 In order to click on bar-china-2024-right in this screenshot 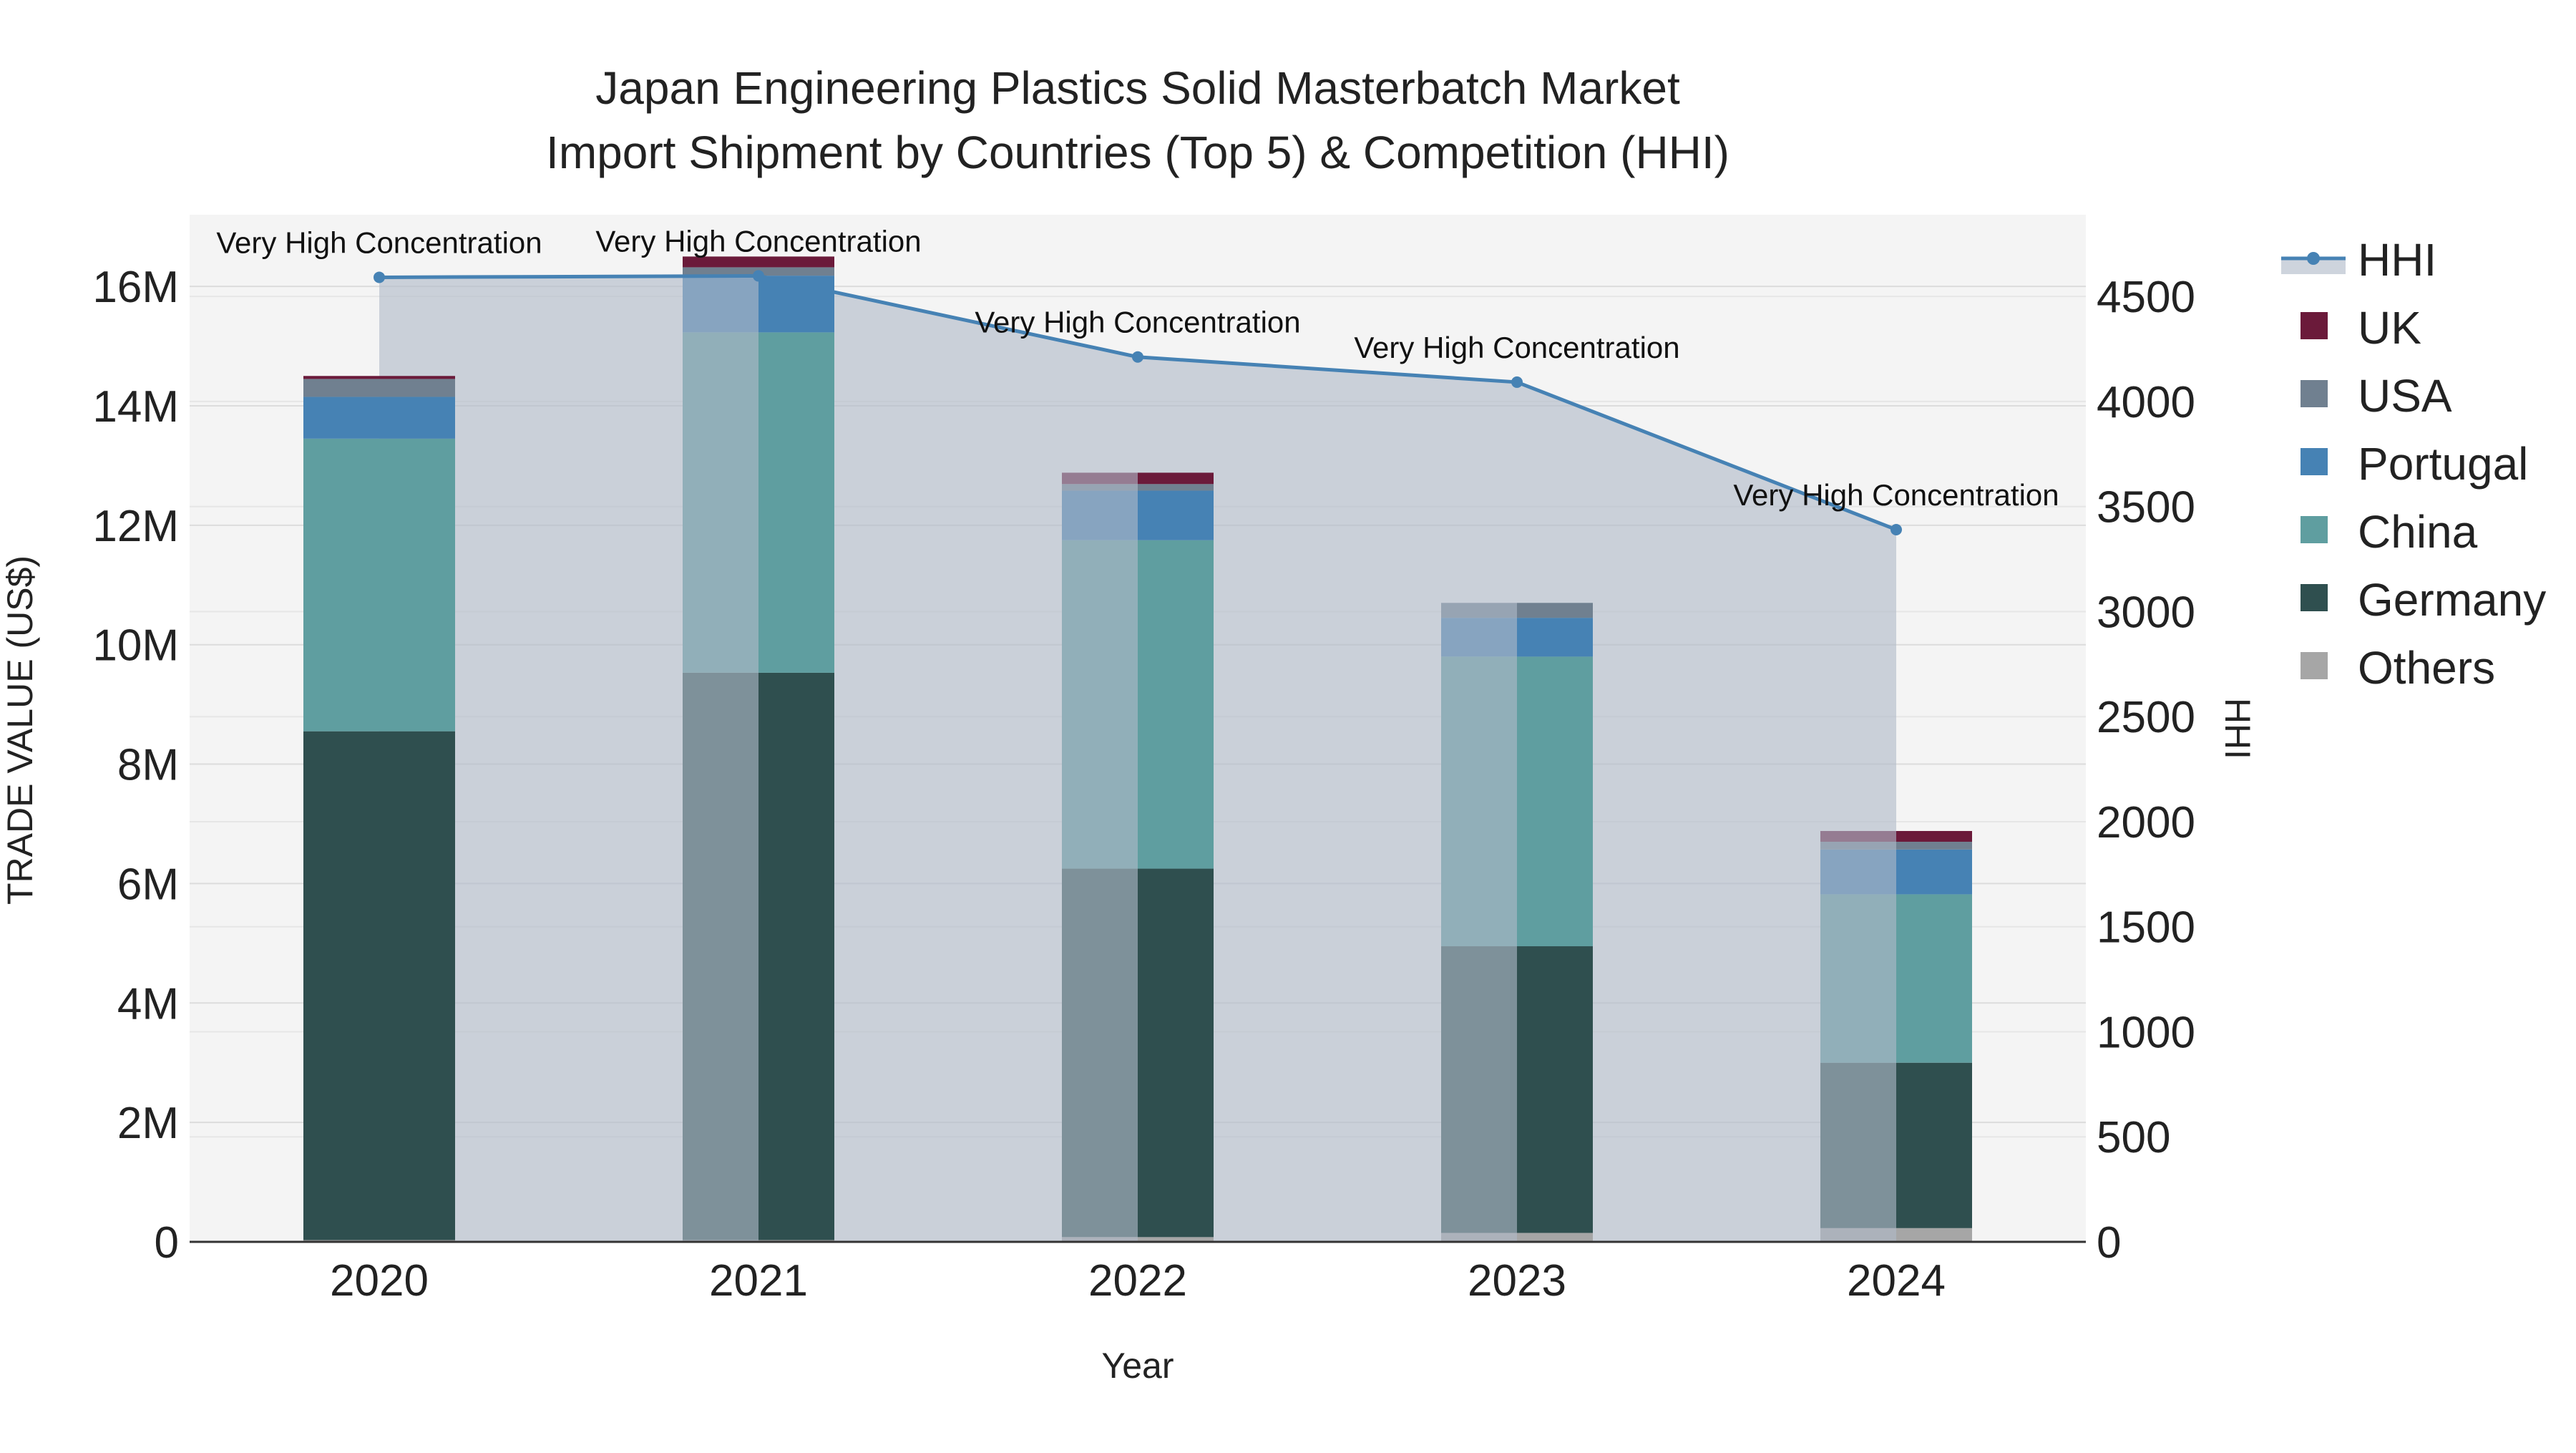, I will do `click(1934, 979)`.